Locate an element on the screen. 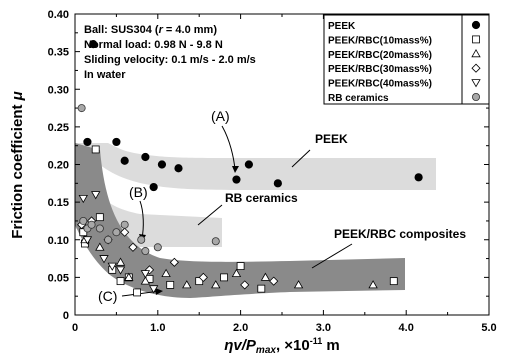 The height and width of the screenshot is (361, 514). band-label-rb-leader is located at coordinates (210, 215).